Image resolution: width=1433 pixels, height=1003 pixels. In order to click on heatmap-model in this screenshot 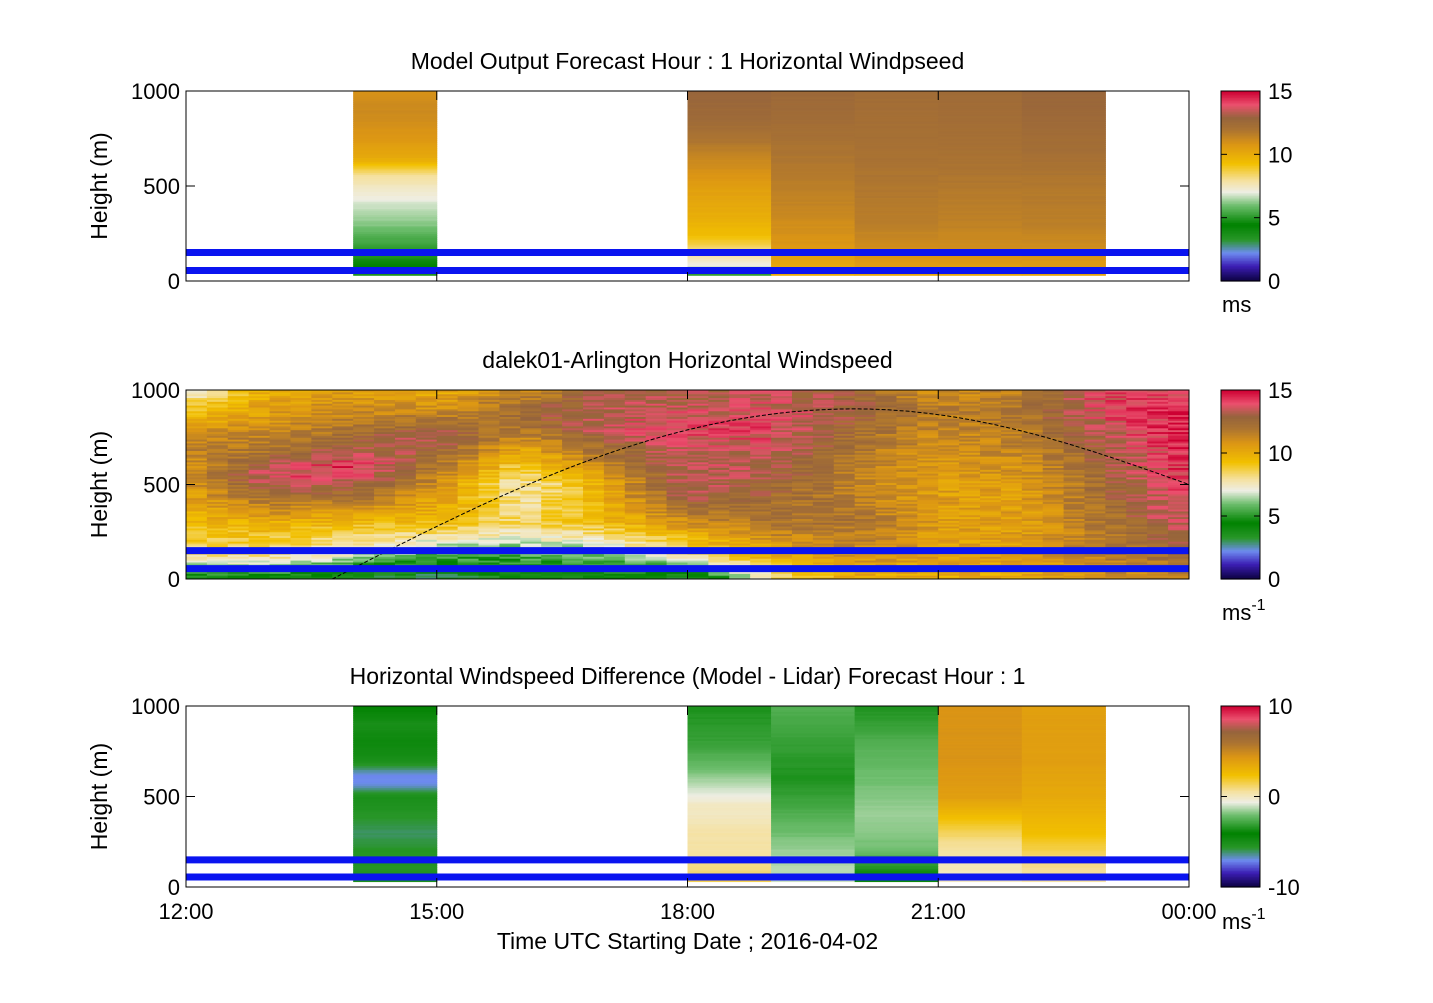, I will do `click(729, 183)`.